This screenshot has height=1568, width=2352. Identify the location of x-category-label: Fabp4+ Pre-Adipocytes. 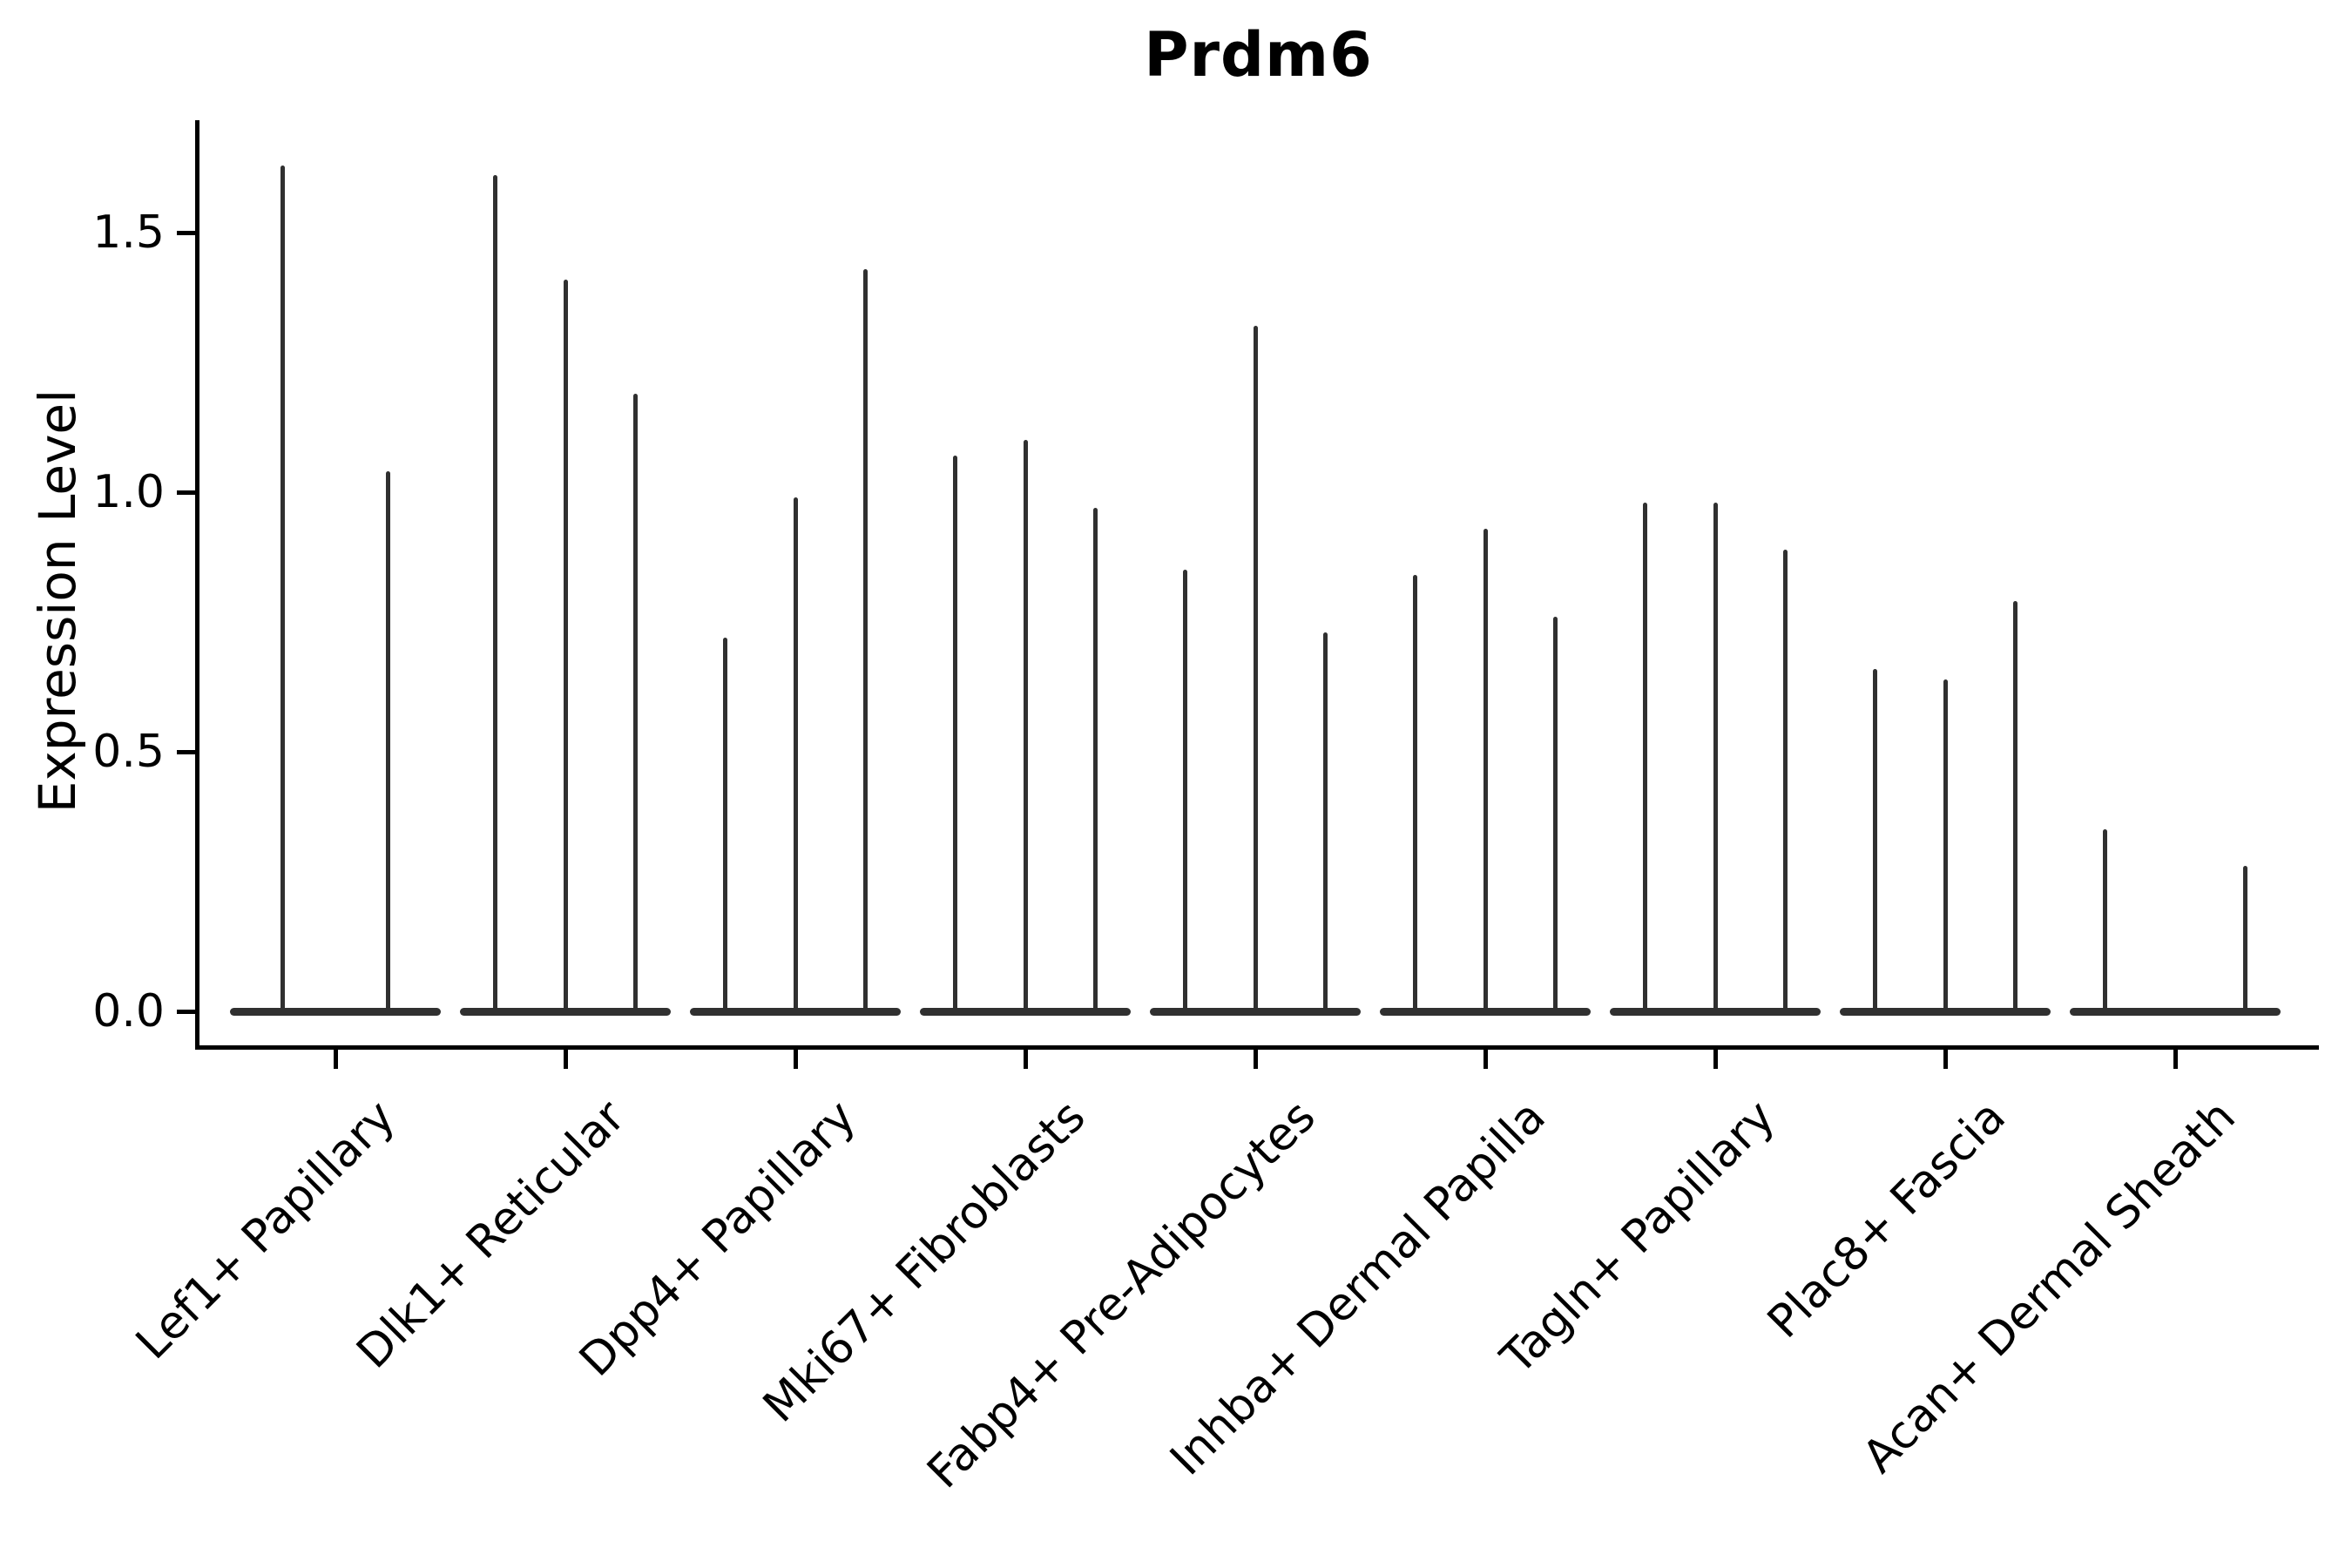
(1122, 1295).